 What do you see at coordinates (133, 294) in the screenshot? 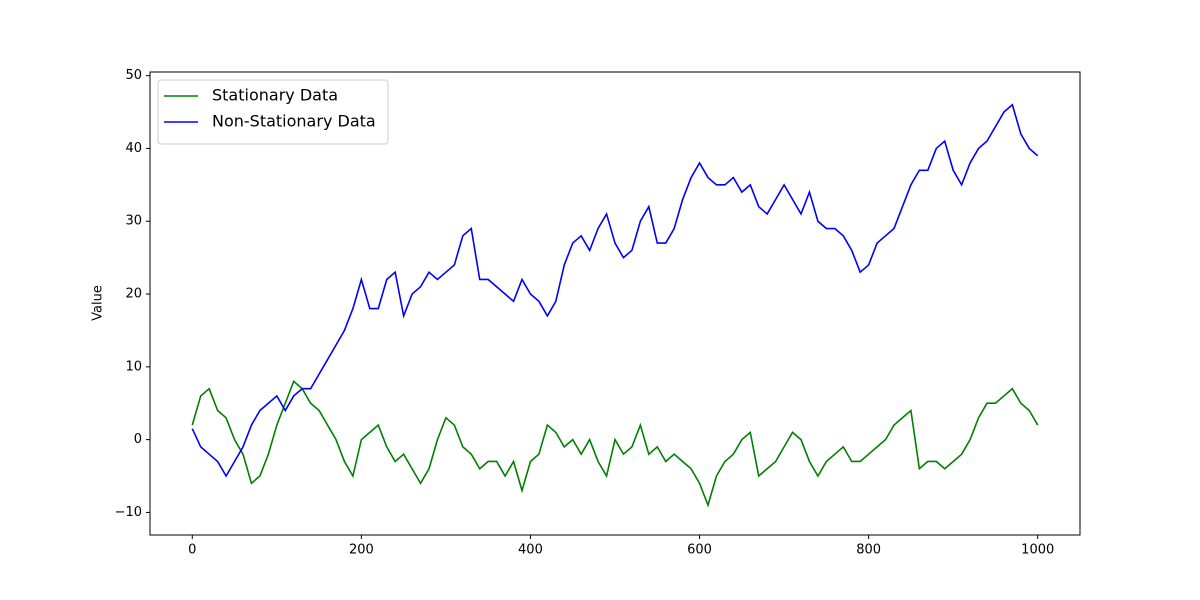
I see `y-tick-label: 20` at bounding box center [133, 294].